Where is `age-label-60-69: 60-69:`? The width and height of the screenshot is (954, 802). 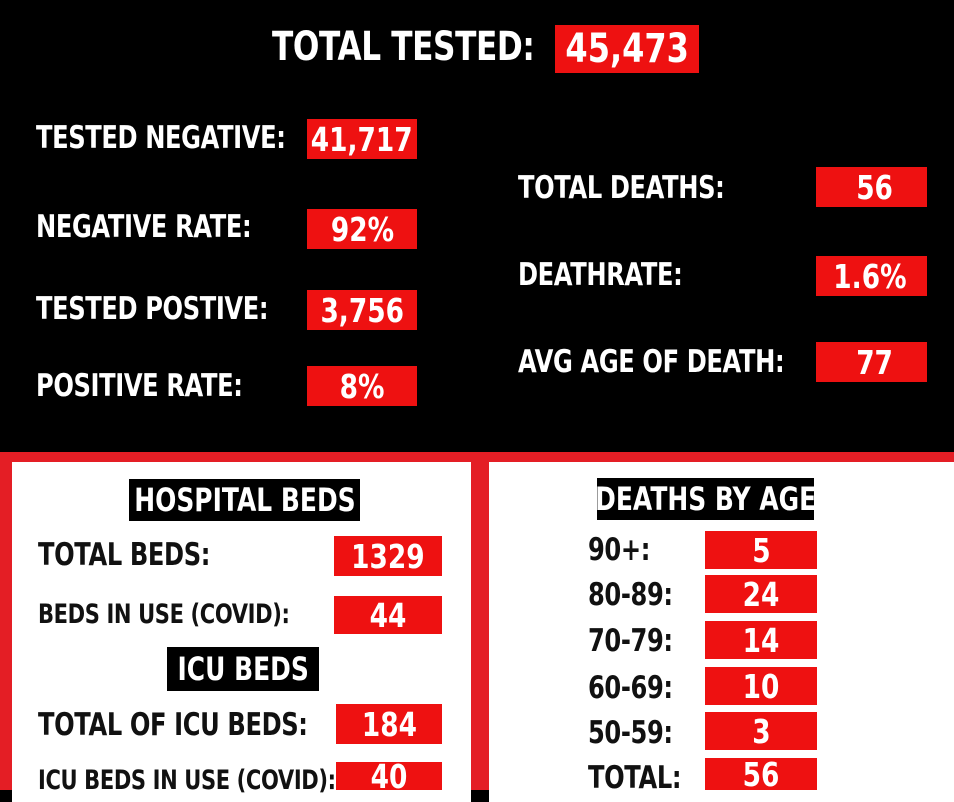
age-label-60-69: 60-69: is located at coordinates (630, 688).